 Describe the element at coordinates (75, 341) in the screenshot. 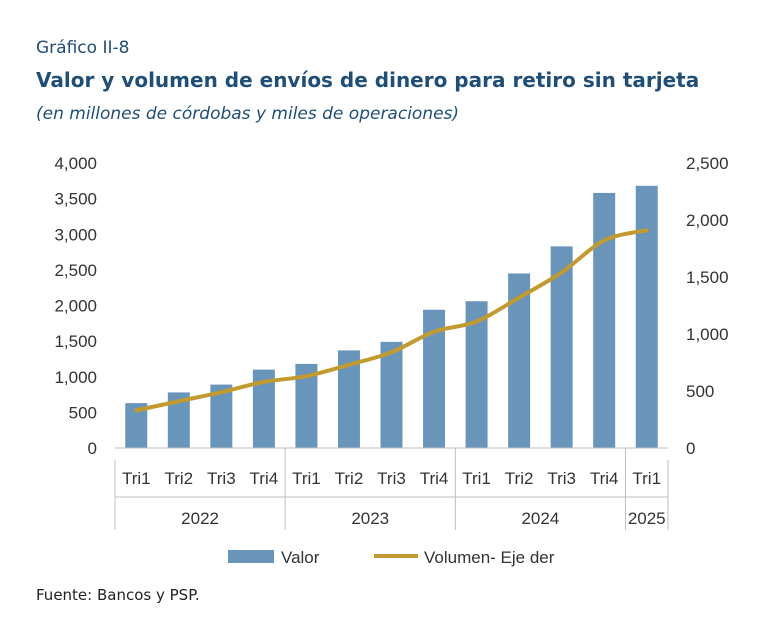

I see `y-left-tick-label: 1,500` at that location.